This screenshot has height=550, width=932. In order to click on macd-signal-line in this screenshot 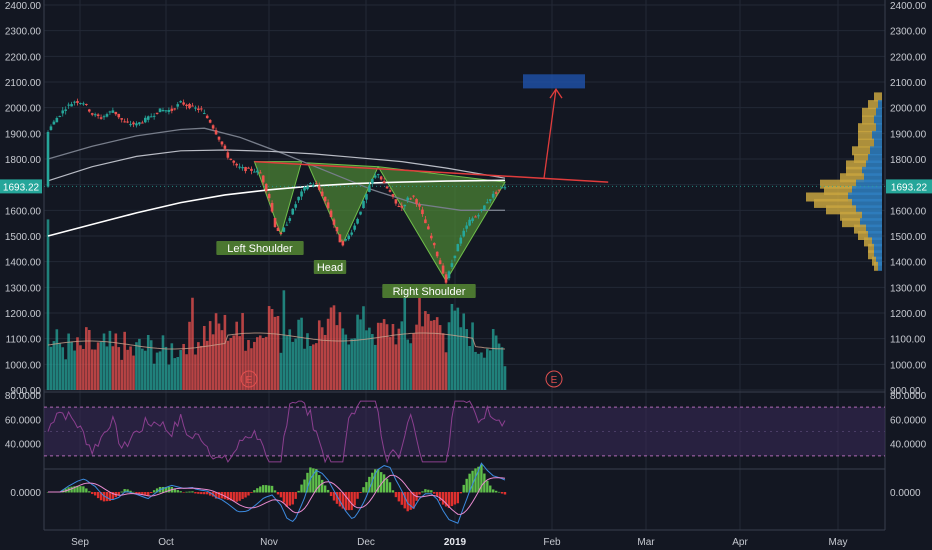, I will do `click(277, 494)`.